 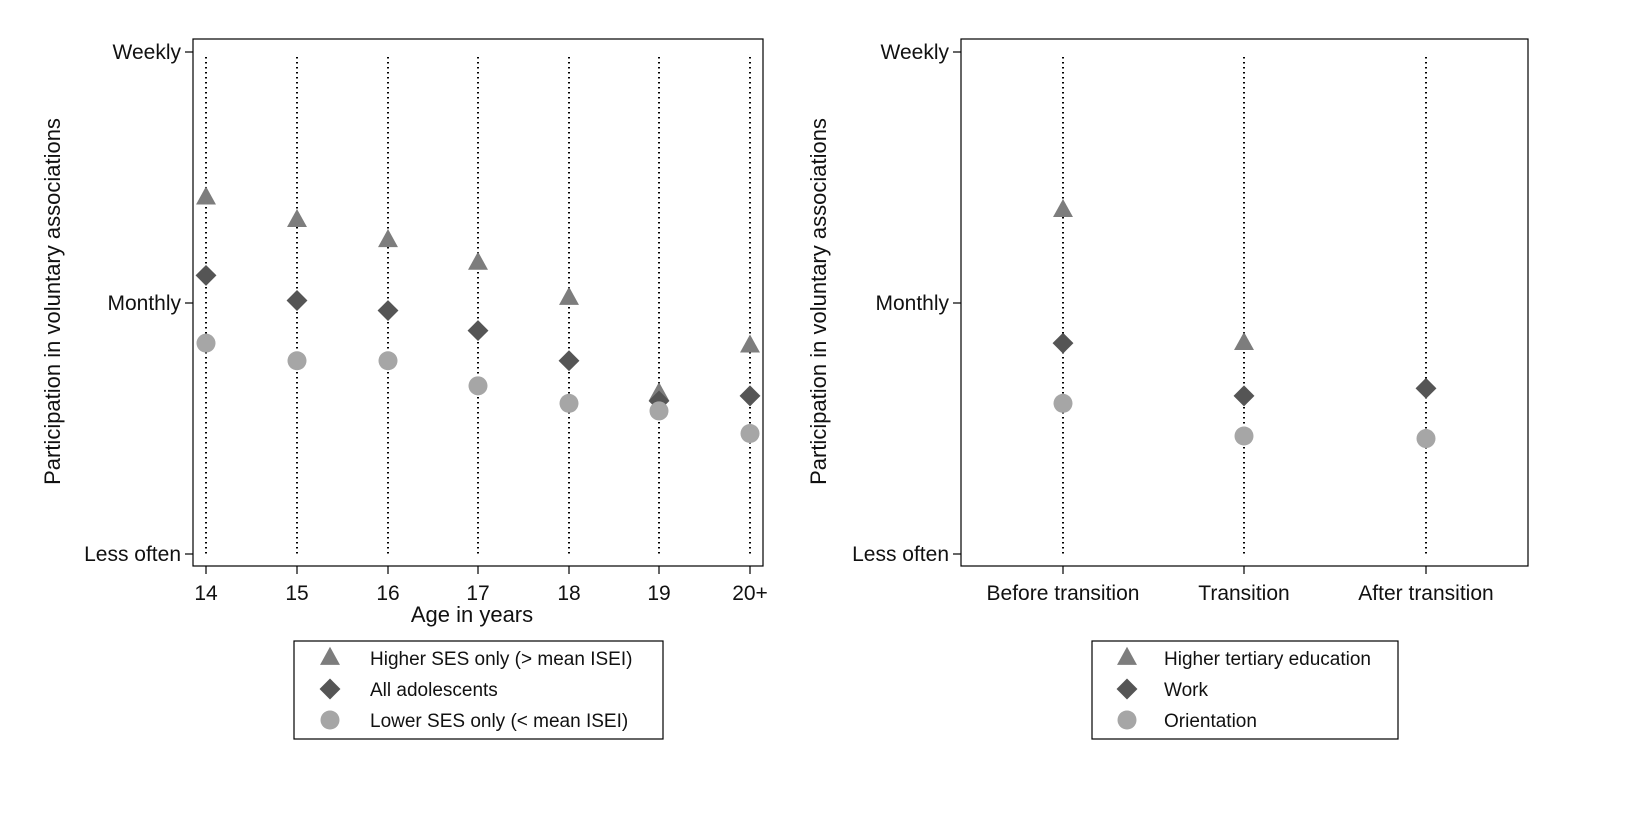 I want to click on x-tick-label: Before transition, so click(x=1063, y=593).